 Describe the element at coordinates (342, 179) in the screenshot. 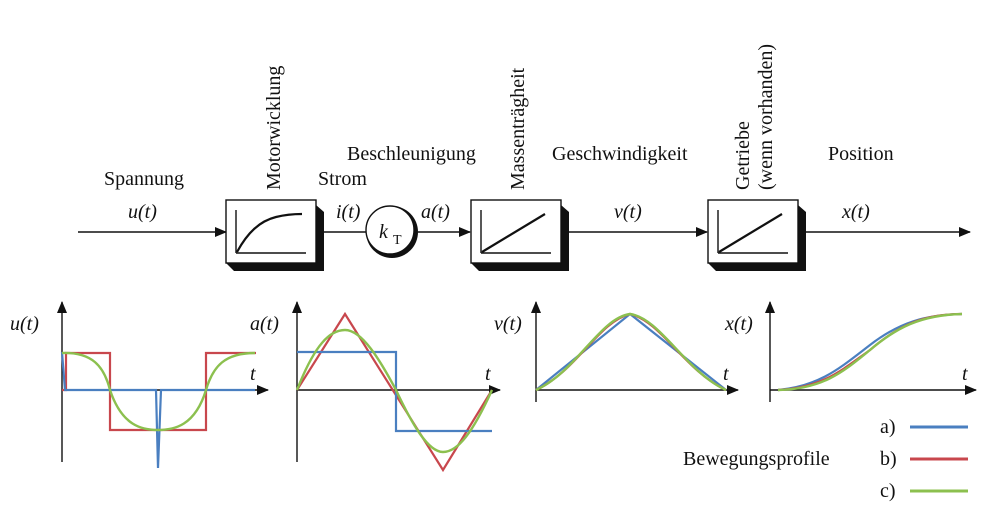

I see `current-name: Strom` at that location.